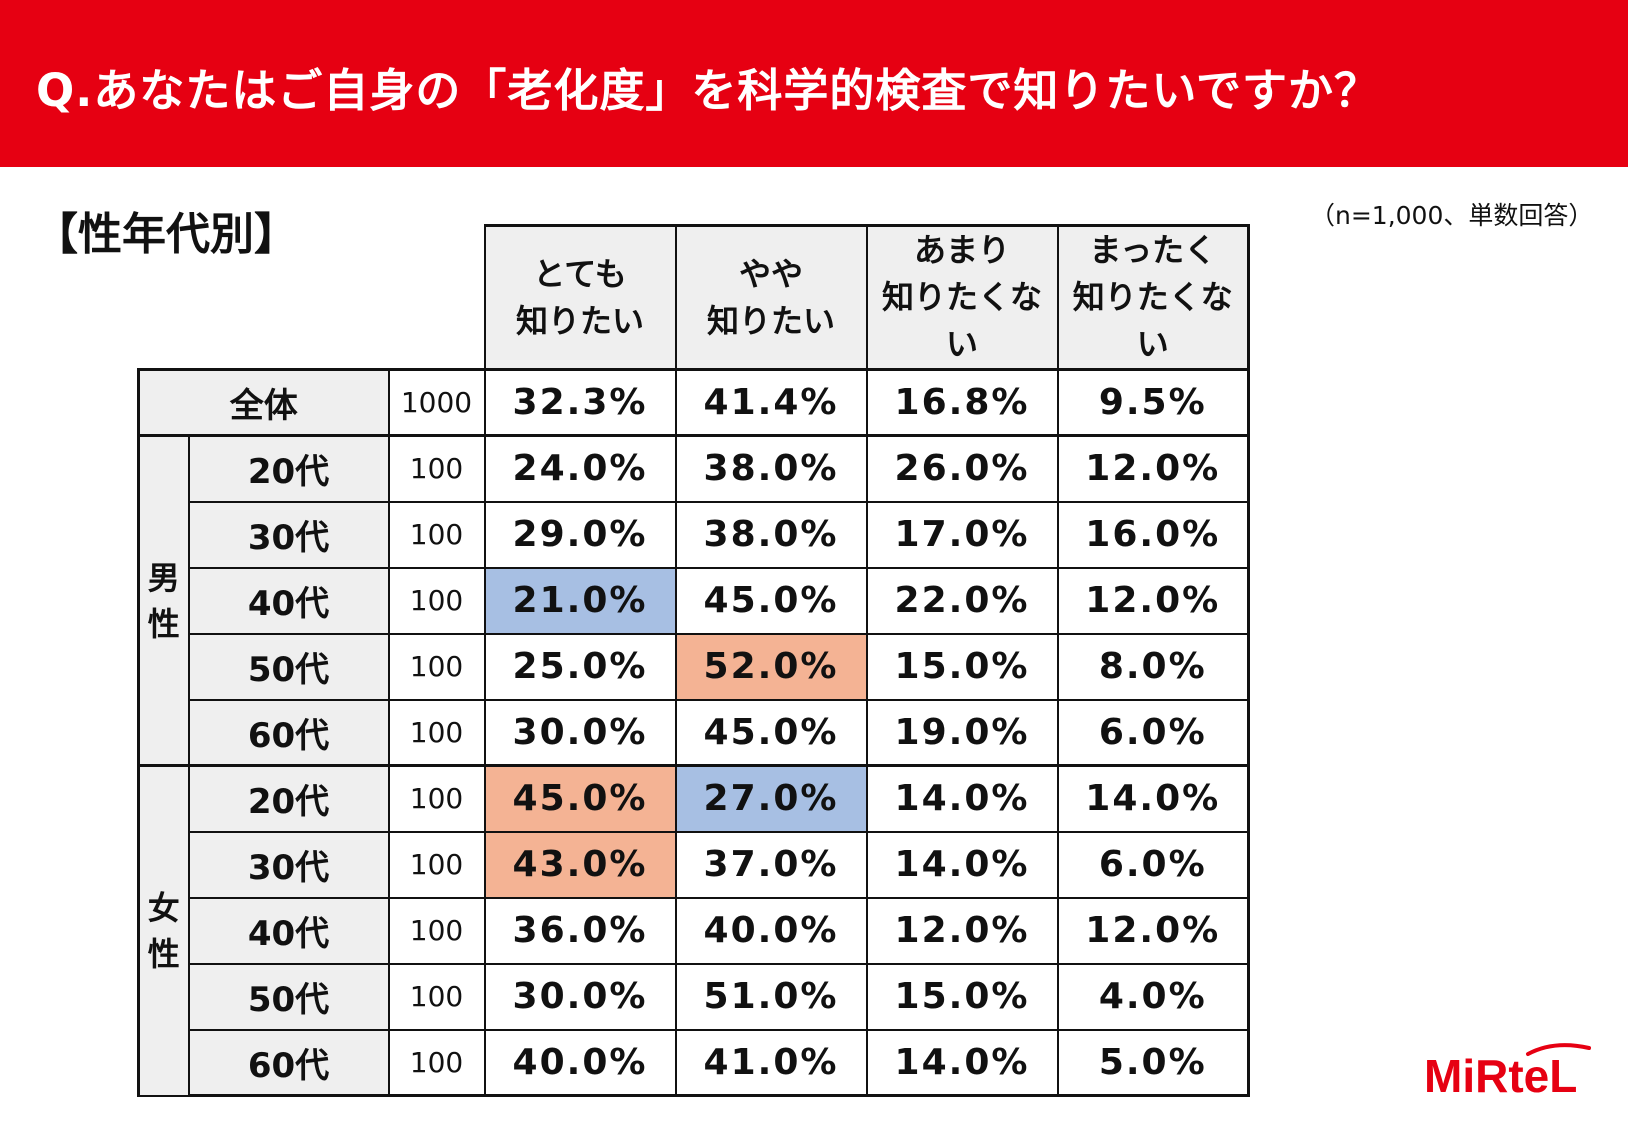 This screenshot has width=1628, height=1125. I want to click on table-row: 40代 100 36.0% 40.0% 12.0% 12.0%, so click(694, 930).